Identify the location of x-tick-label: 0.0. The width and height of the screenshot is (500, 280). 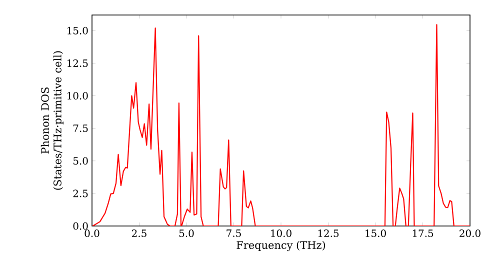
(92, 234).